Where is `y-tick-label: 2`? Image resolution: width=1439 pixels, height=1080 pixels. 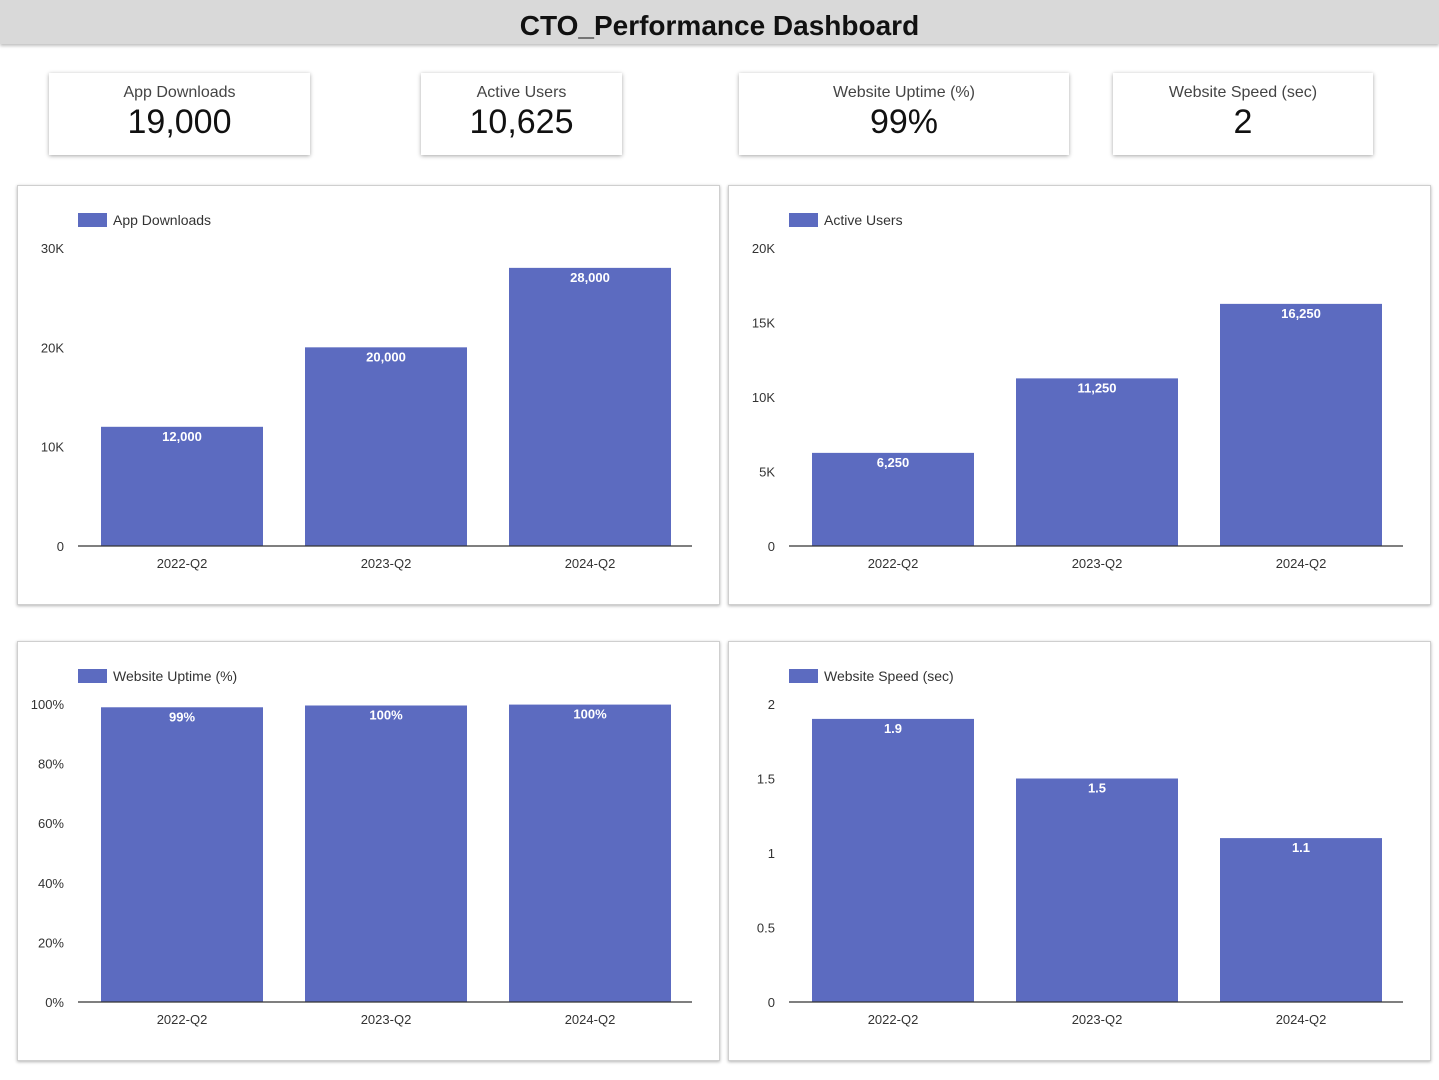
y-tick-label: 2 is located at coordinates (771, 704).